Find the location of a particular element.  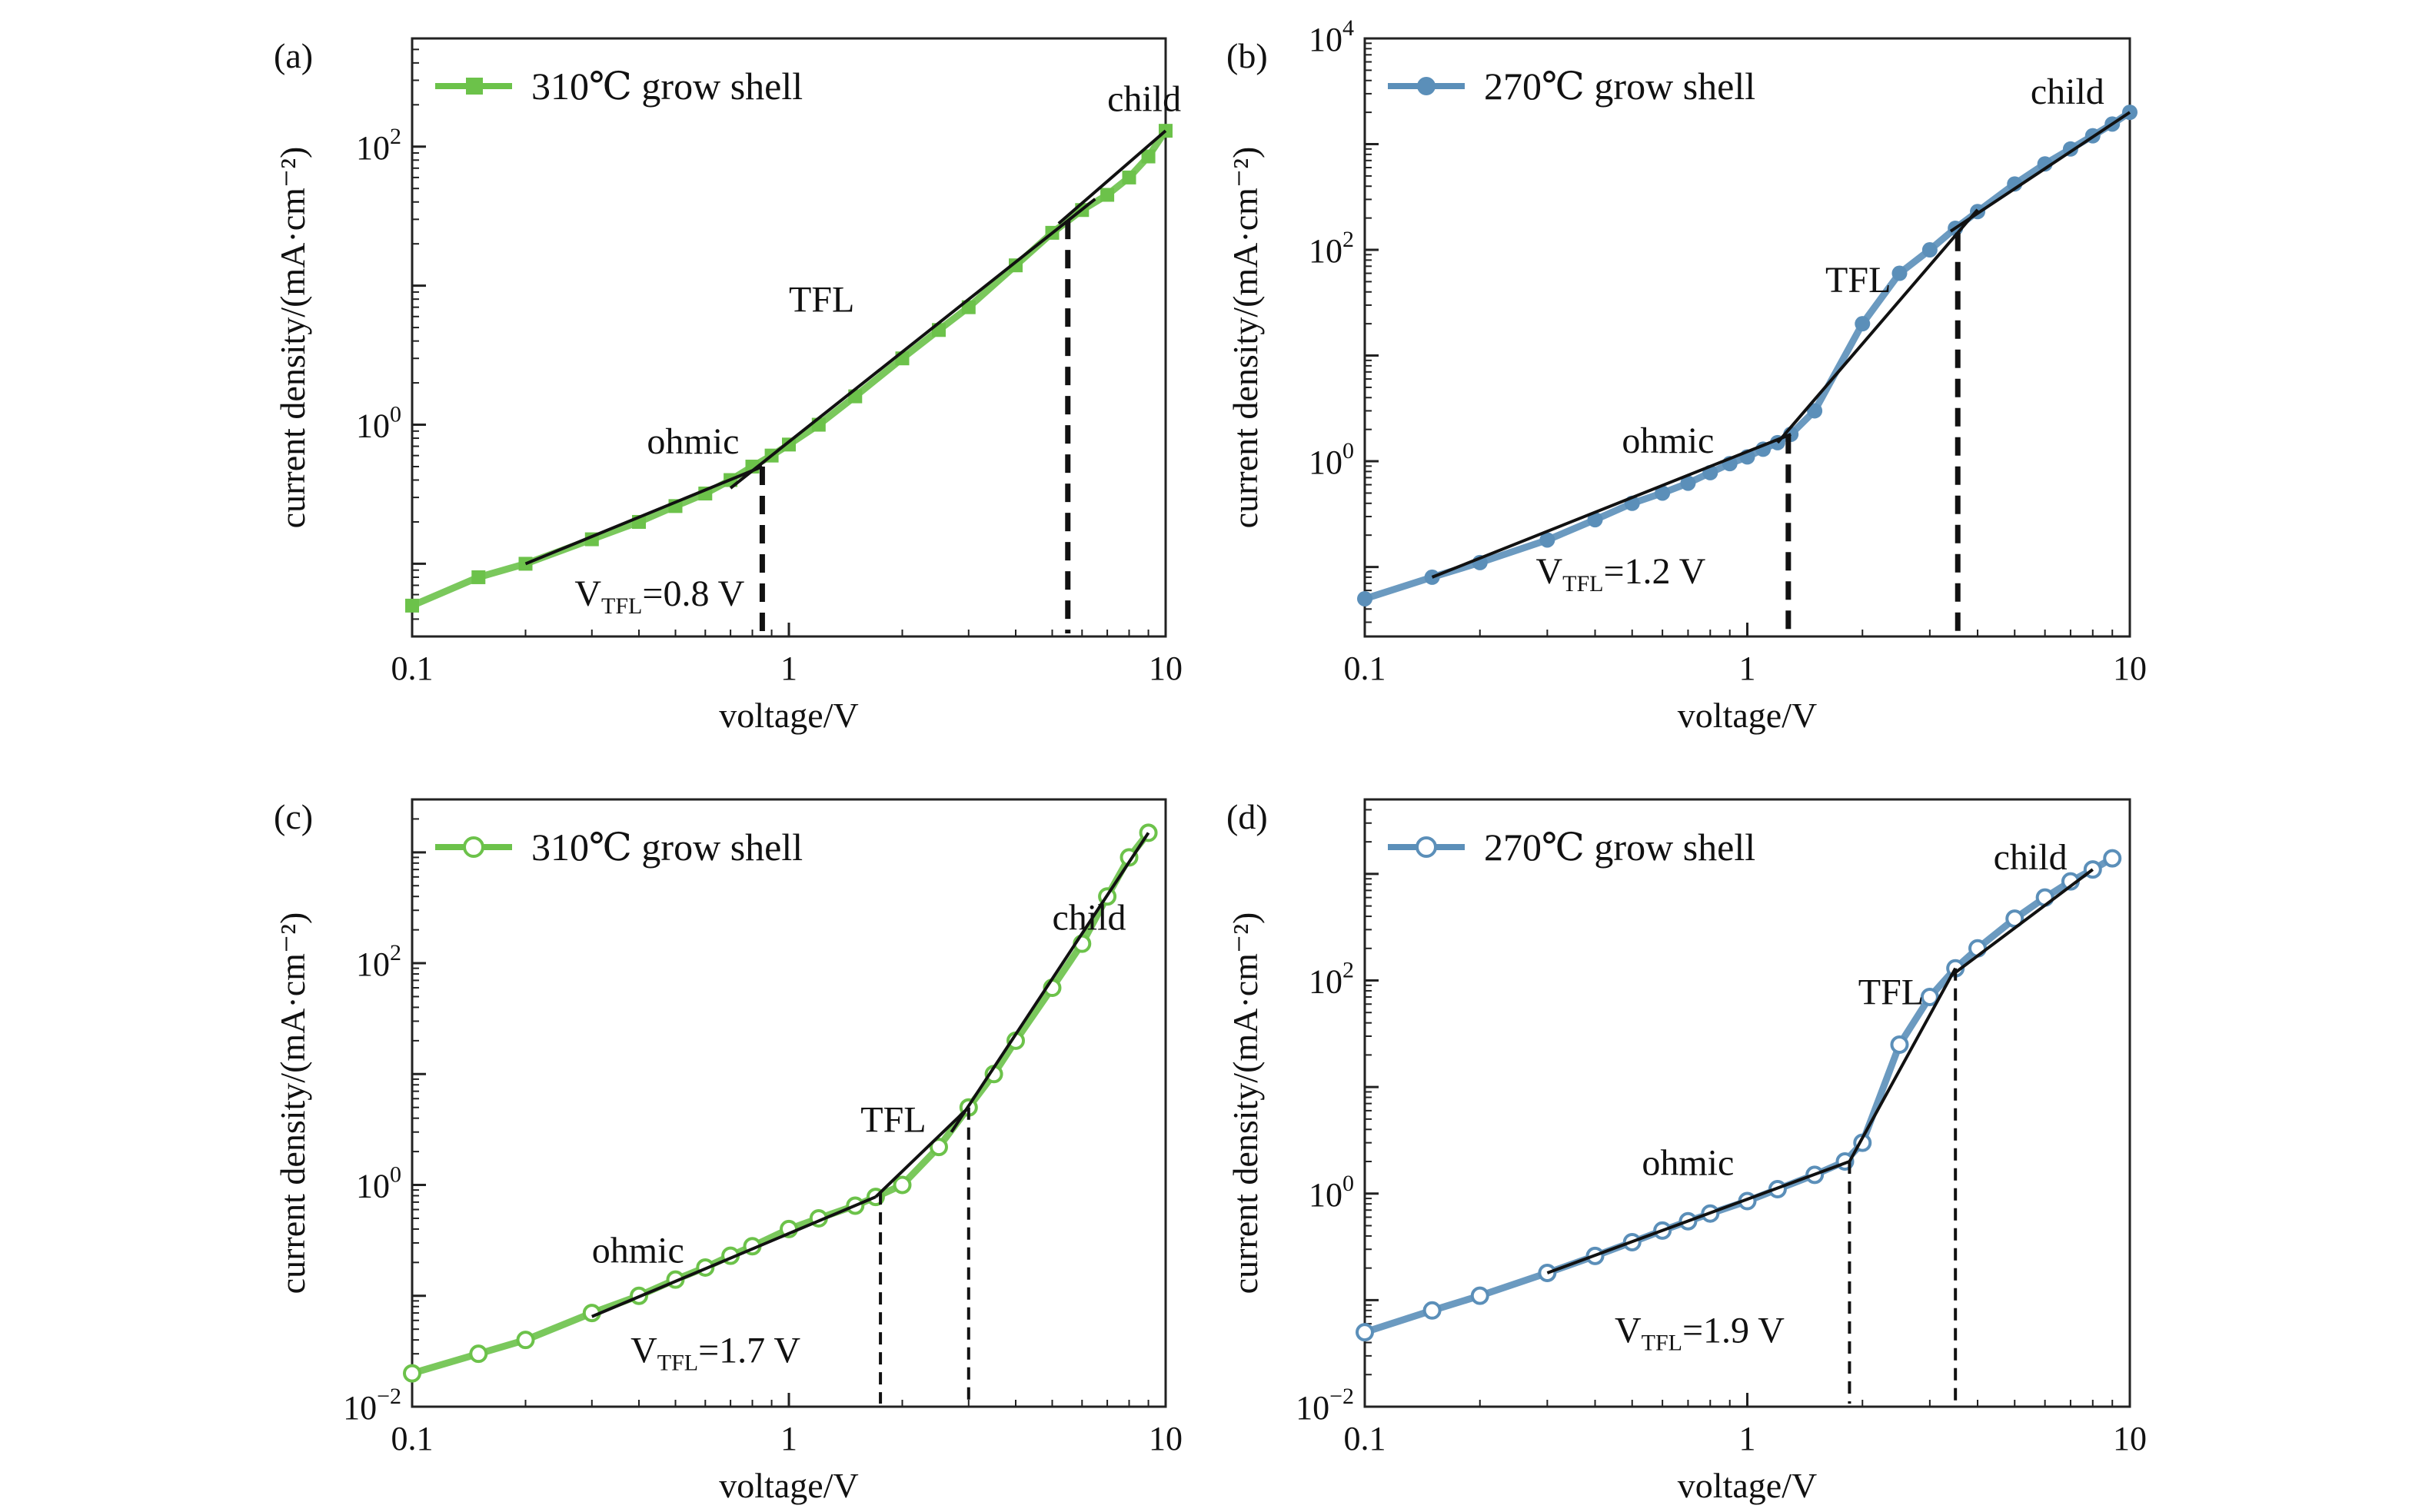

vtfl-label: VTFL=0.8 V is located at coordinates (659, 596).